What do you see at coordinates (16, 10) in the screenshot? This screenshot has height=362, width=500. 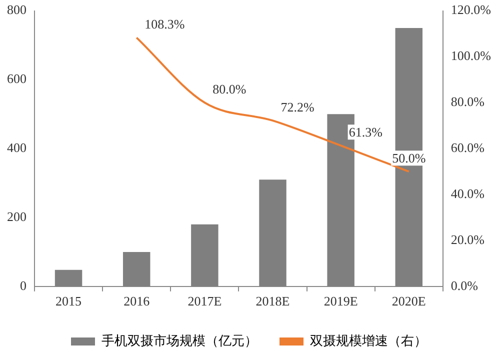 I see `y-tick-label: 800` at bounding box center [16, 10].